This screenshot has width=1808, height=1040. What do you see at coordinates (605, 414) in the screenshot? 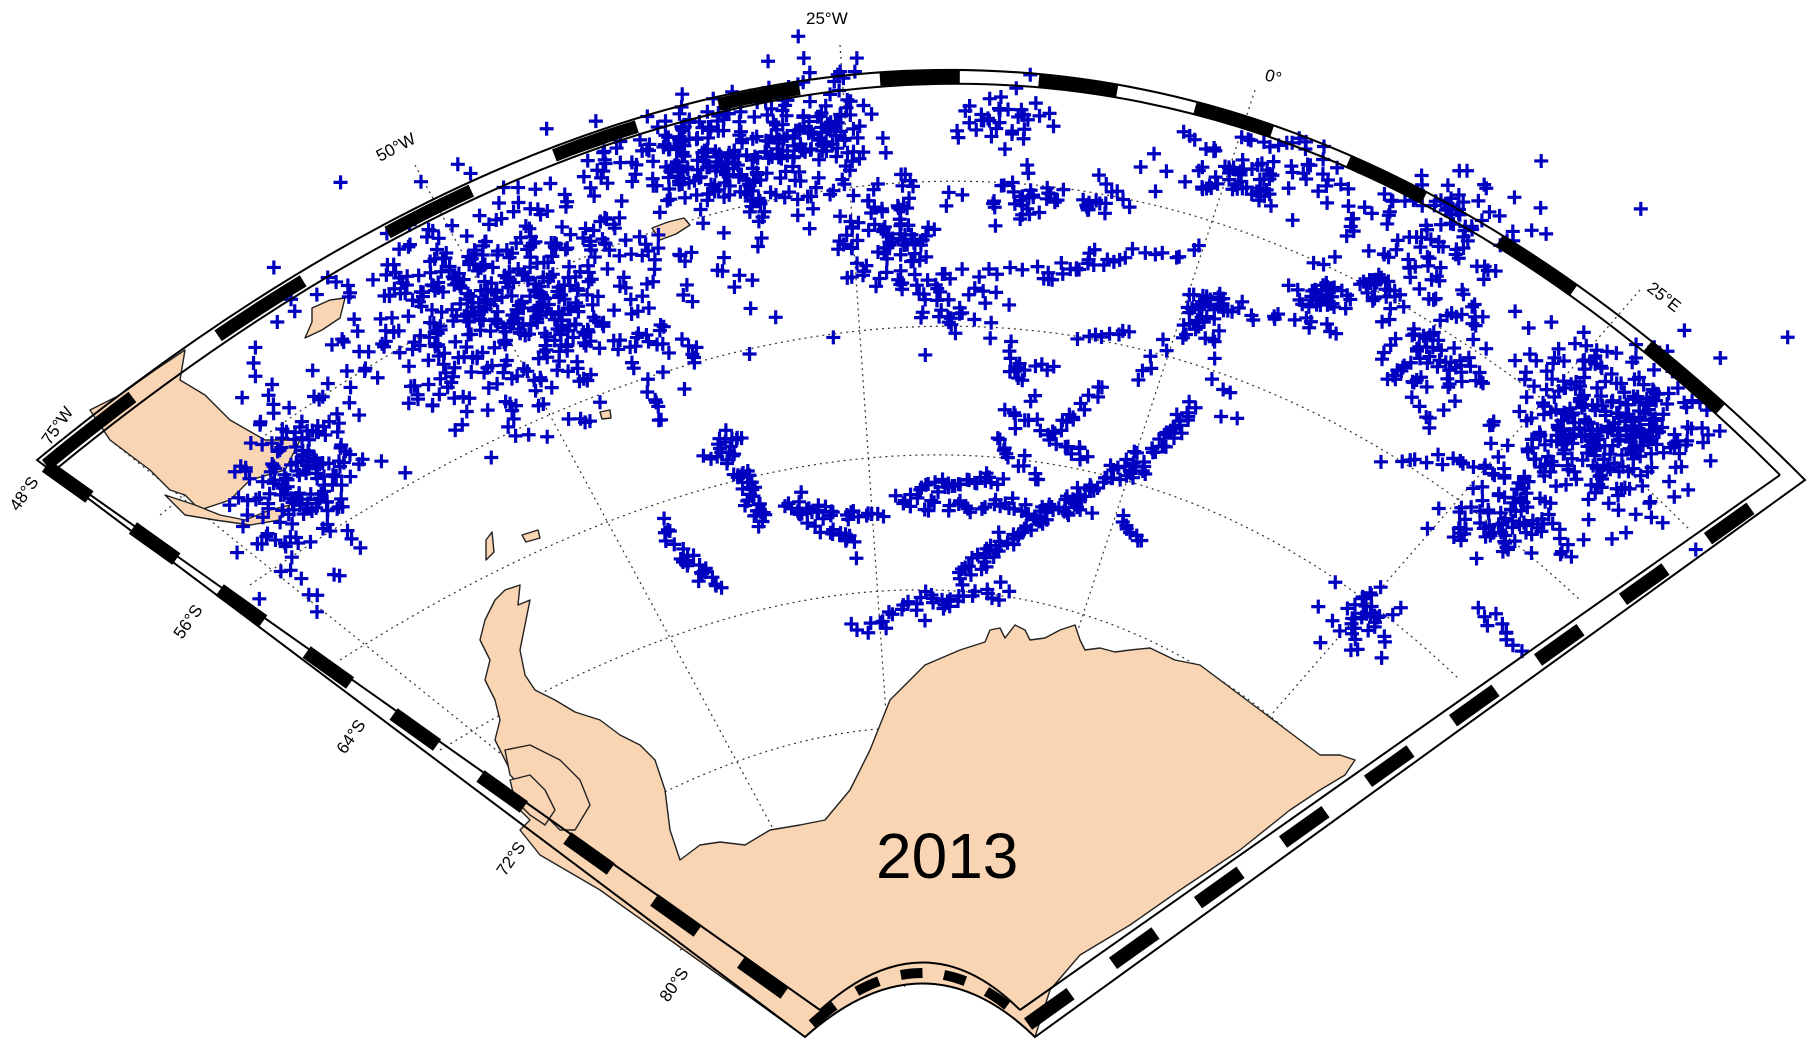
I see `land-south-sandwich` at bounding box center [605, 414].